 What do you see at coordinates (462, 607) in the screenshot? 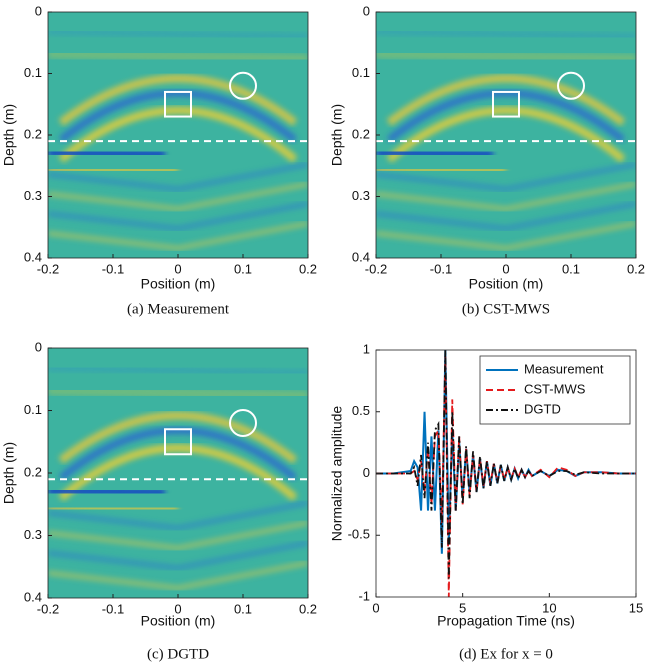
I see `x-tick-label: 5` at bounding box center [462, 607].